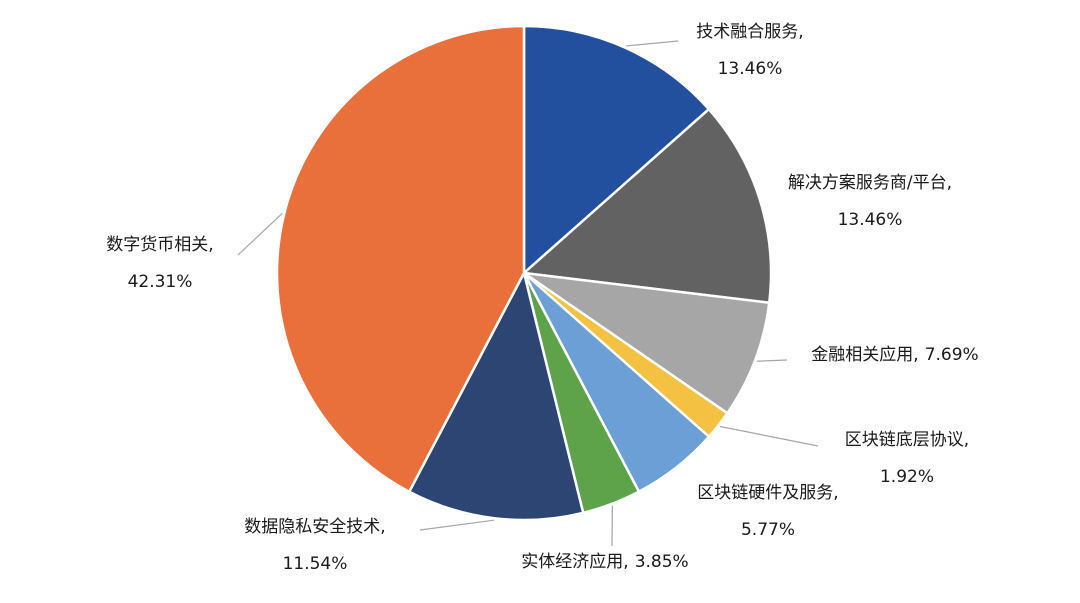 Image resolution: width=1080 pixels, height=603 pixels. What do you see at coordinates (907, 440) in the screenshot?
I see `slice-label: 区块链底层协议,` at bounding box center [907, 440].